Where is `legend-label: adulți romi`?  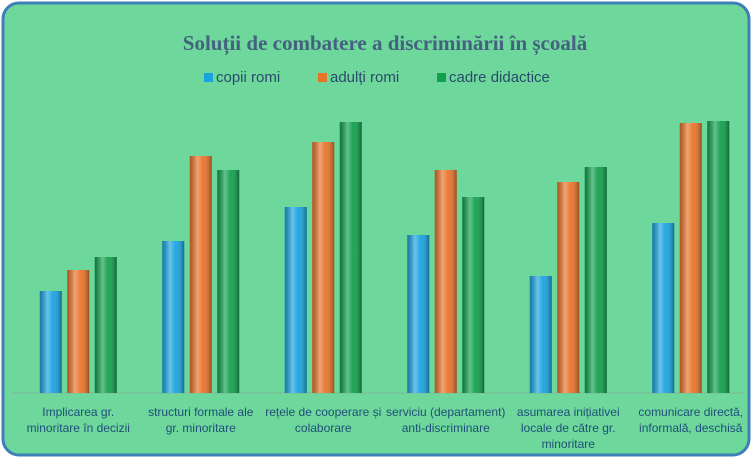 legend-label: adulți romi is located at coordinates (364, 77).